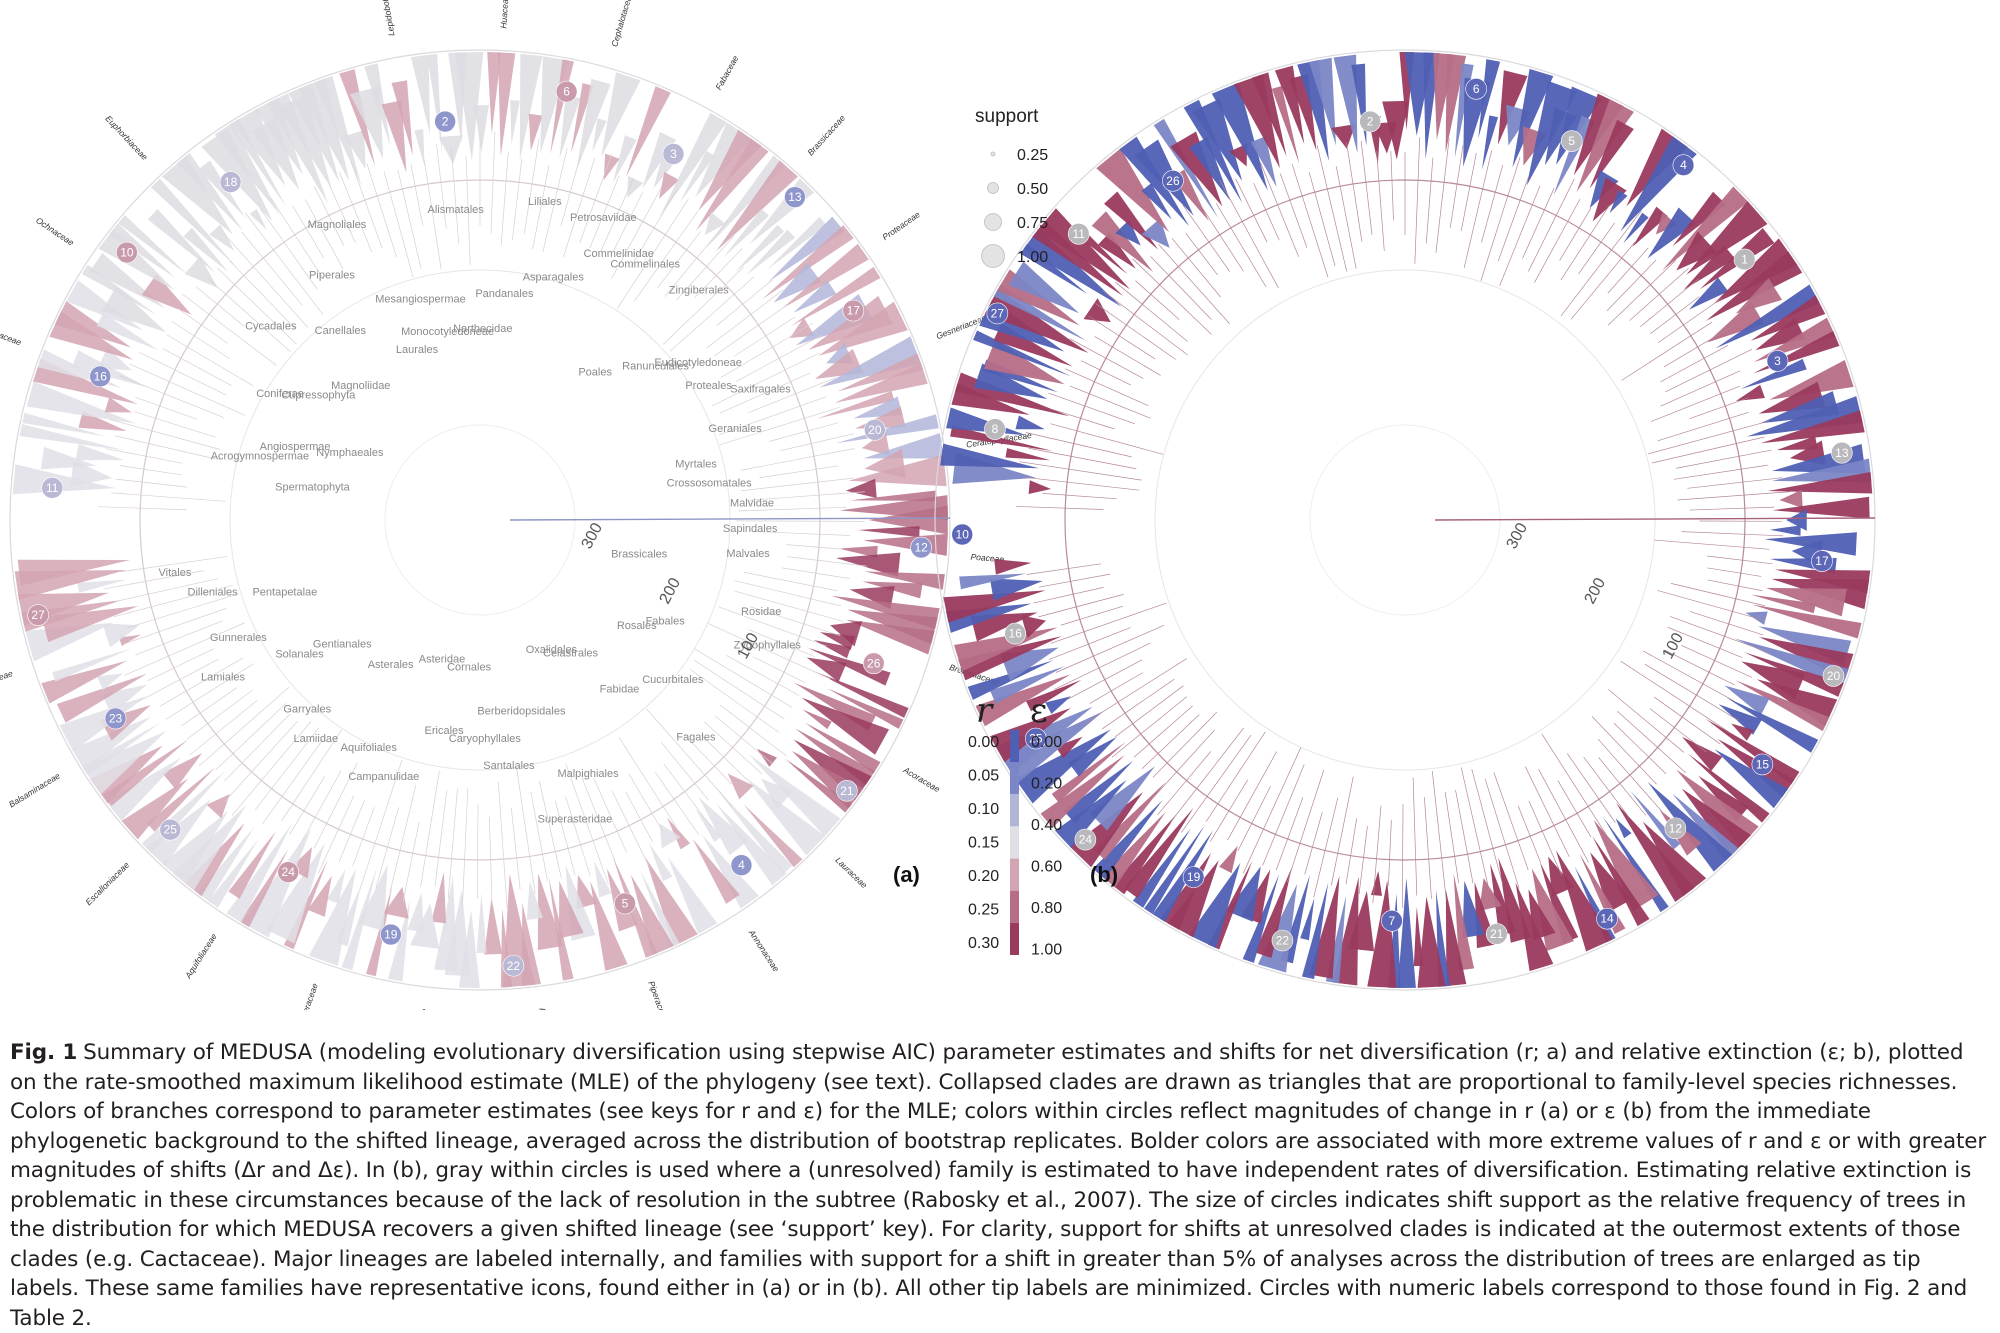 Image resolution: width=2000 pixels, height=1333 pixels. Describe the element at coordinates (921, 548) in the screenshot. I see `shift-node-number: 12` at that location.